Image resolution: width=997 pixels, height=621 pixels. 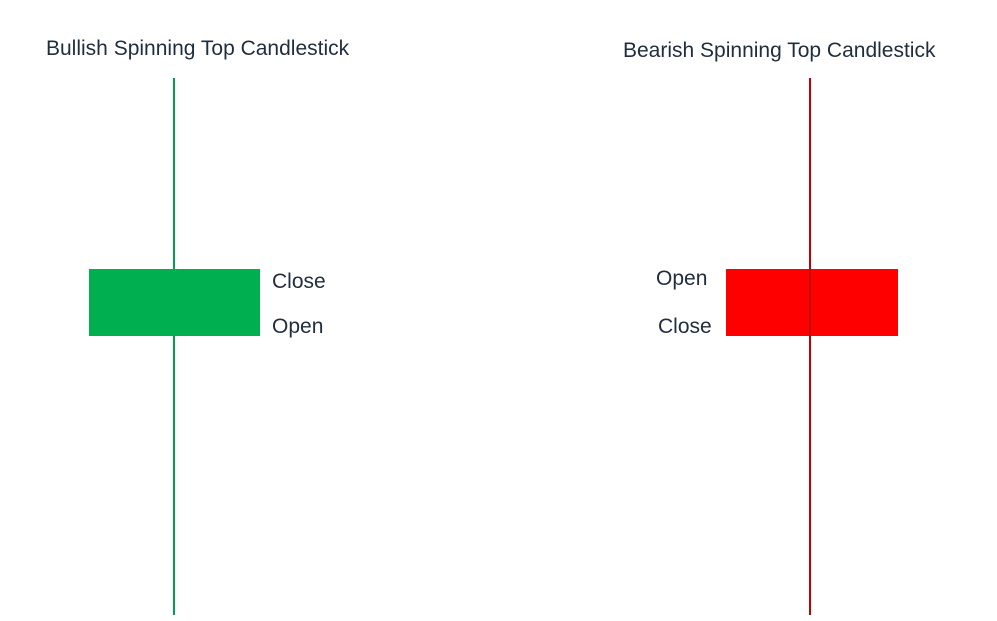 What do you see at coordinates (779, 50) in the screenshot?
I see `bearish-title: Bearish Spinning Top Candlestick` at bounding box center [779, 50].